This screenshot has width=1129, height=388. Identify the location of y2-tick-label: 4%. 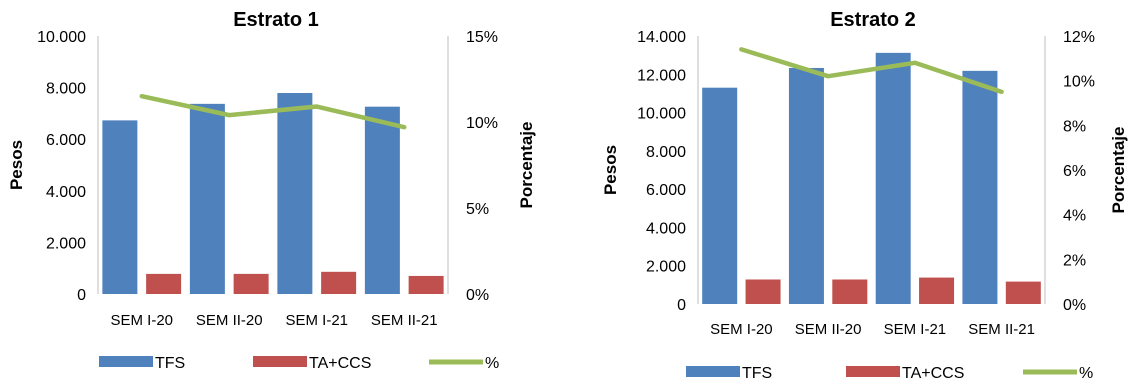
(1074, 216).